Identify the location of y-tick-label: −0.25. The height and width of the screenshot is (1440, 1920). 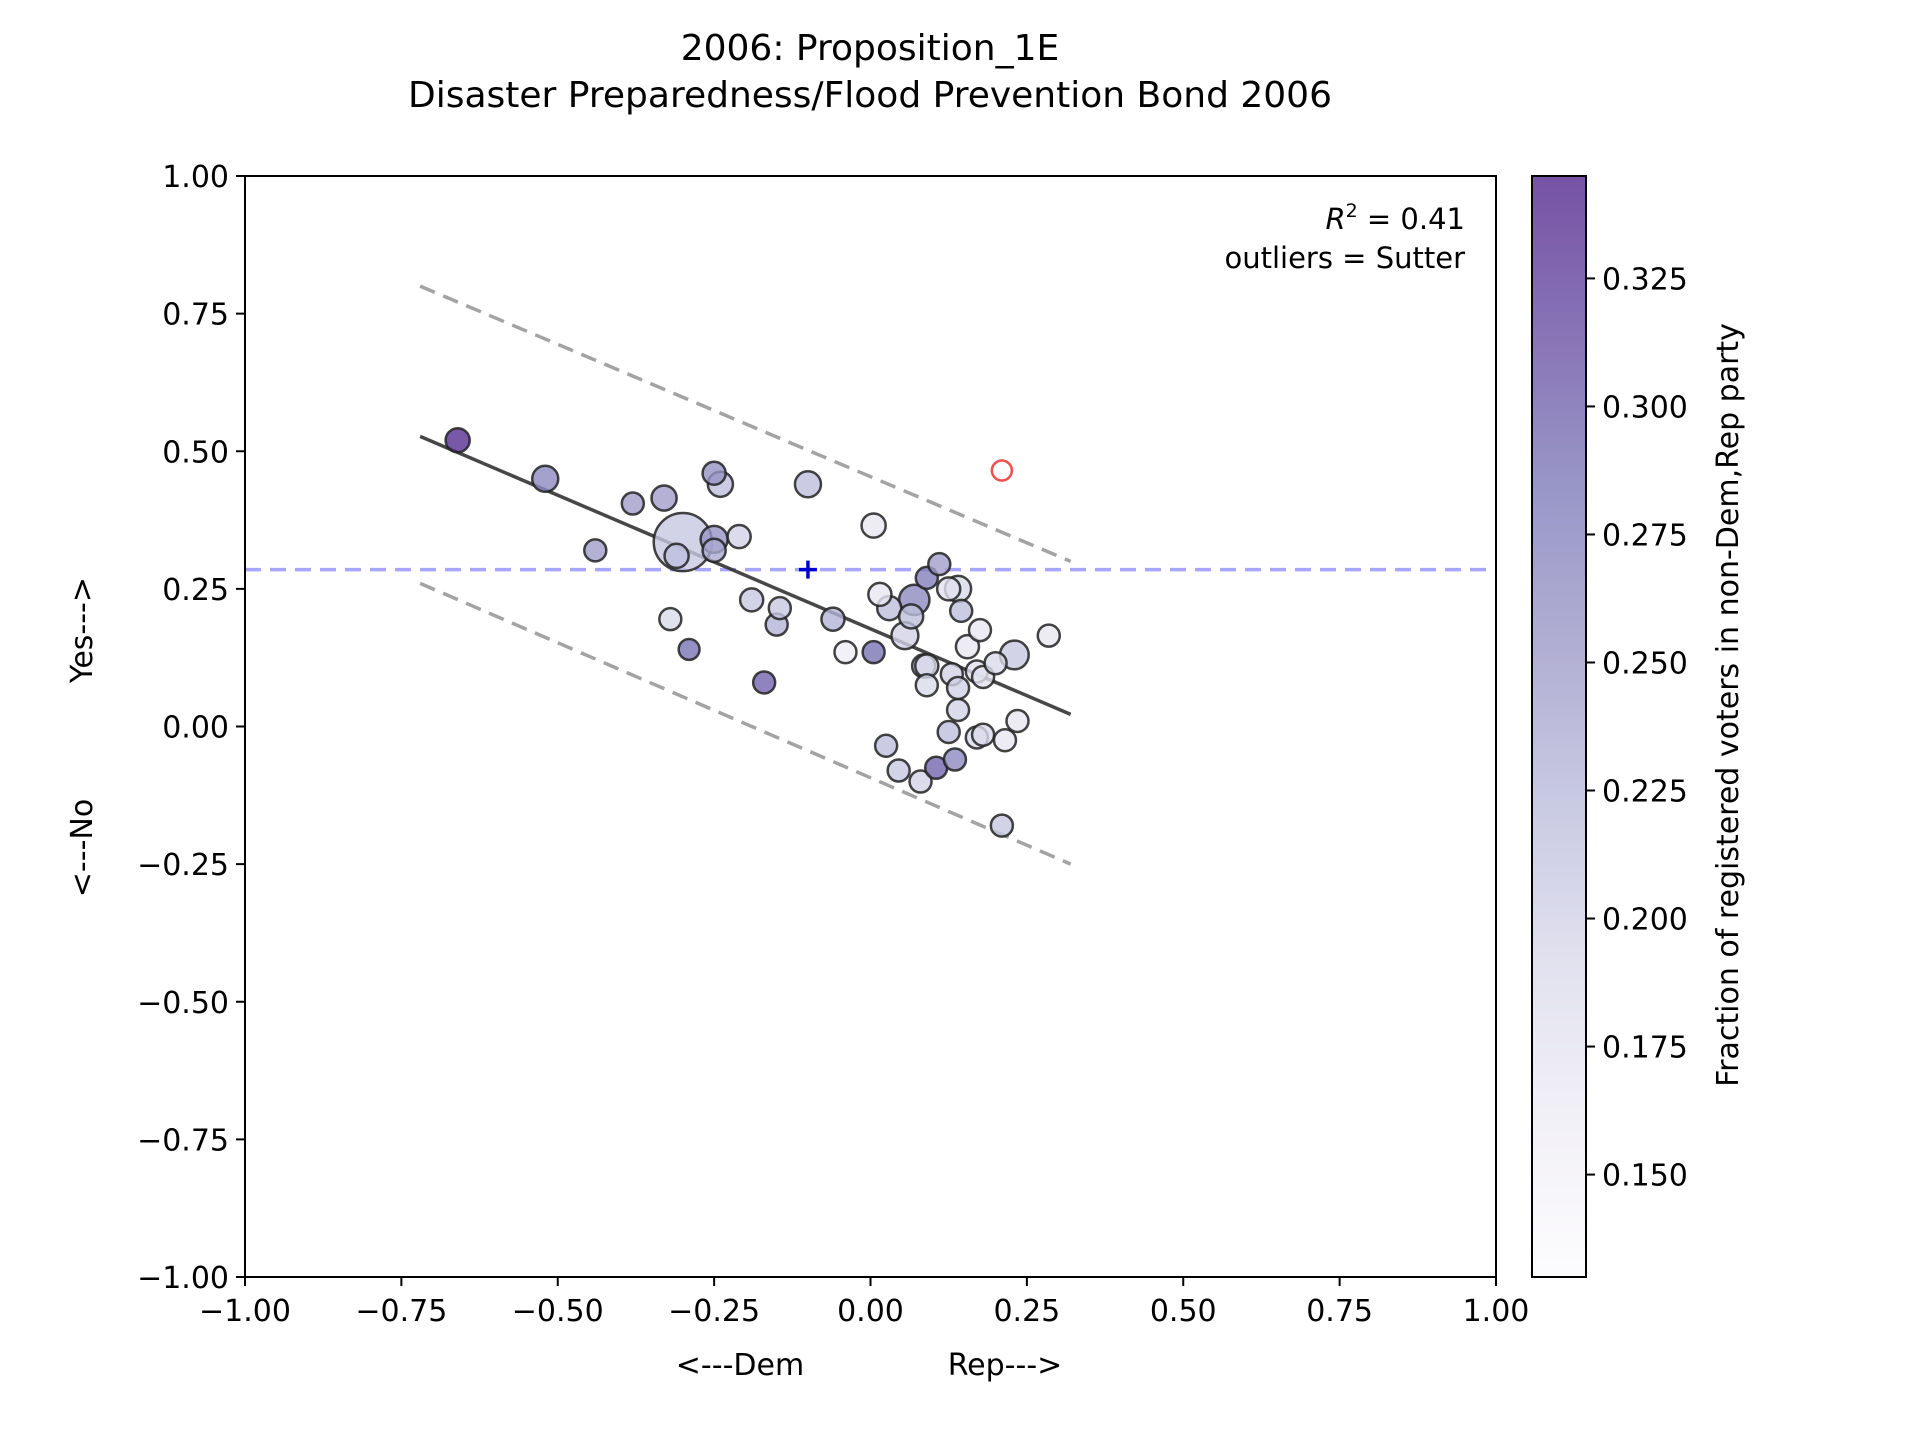
(183, 865).